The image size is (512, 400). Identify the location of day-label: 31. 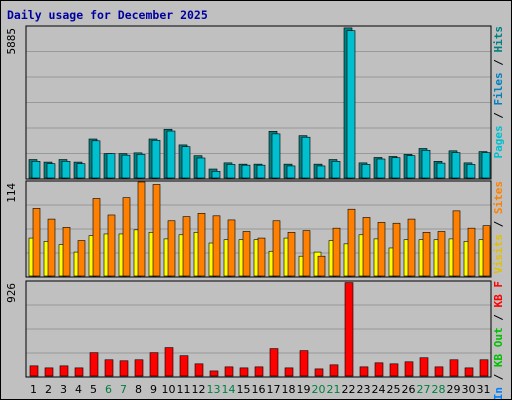
(484, 389).